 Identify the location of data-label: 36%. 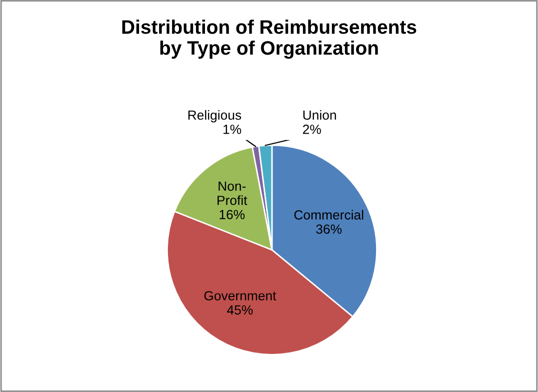
(329, 229).